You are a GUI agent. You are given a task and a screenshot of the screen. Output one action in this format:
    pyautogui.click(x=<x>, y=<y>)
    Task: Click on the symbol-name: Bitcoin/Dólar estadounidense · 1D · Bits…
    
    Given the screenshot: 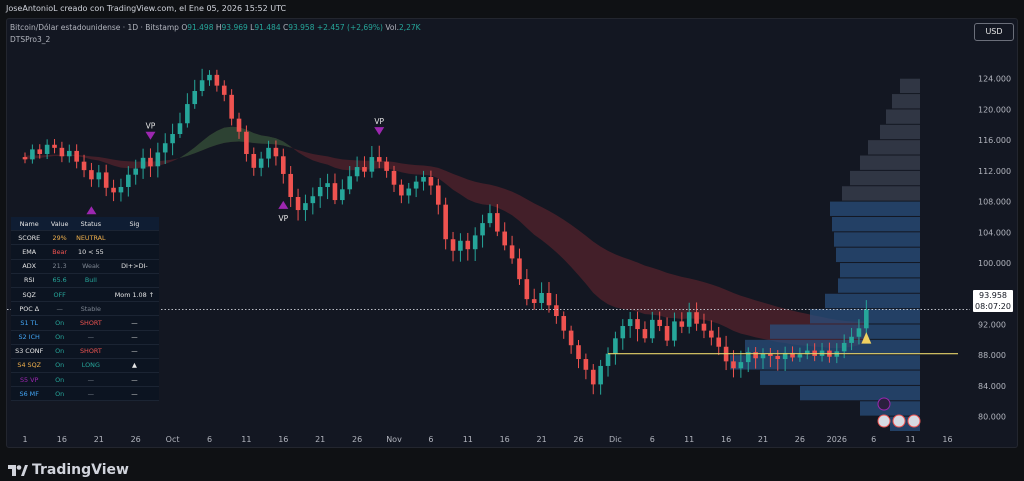 What is the action you would take?
    pyautogui.click(x=94, y=27)
    